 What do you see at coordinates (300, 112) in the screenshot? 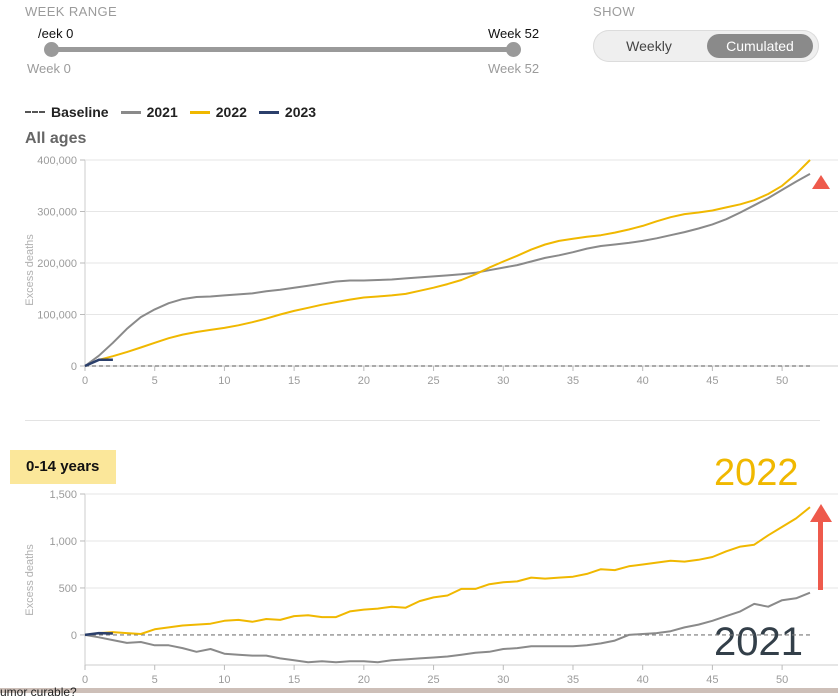
I see `legend-label: 2023` at bounding box center [300, 112].